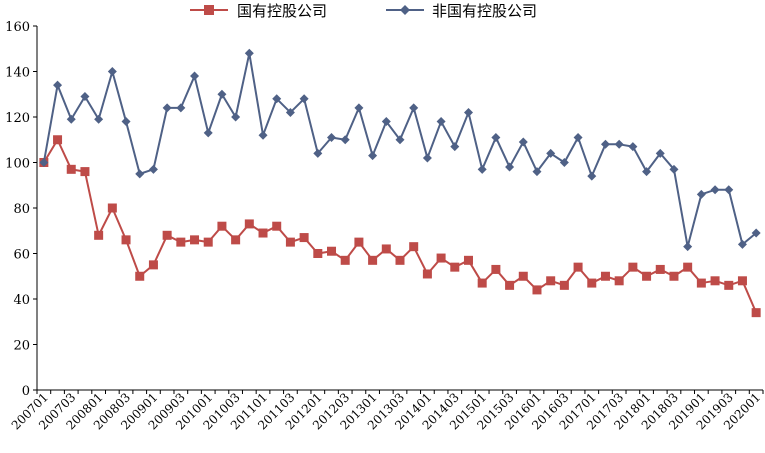 The image size is (765, 453). What do you see at coordinates (405, 10) in the screenshot?
I see `legend-marker-diamond-icon` at bounding box center [405, 10].